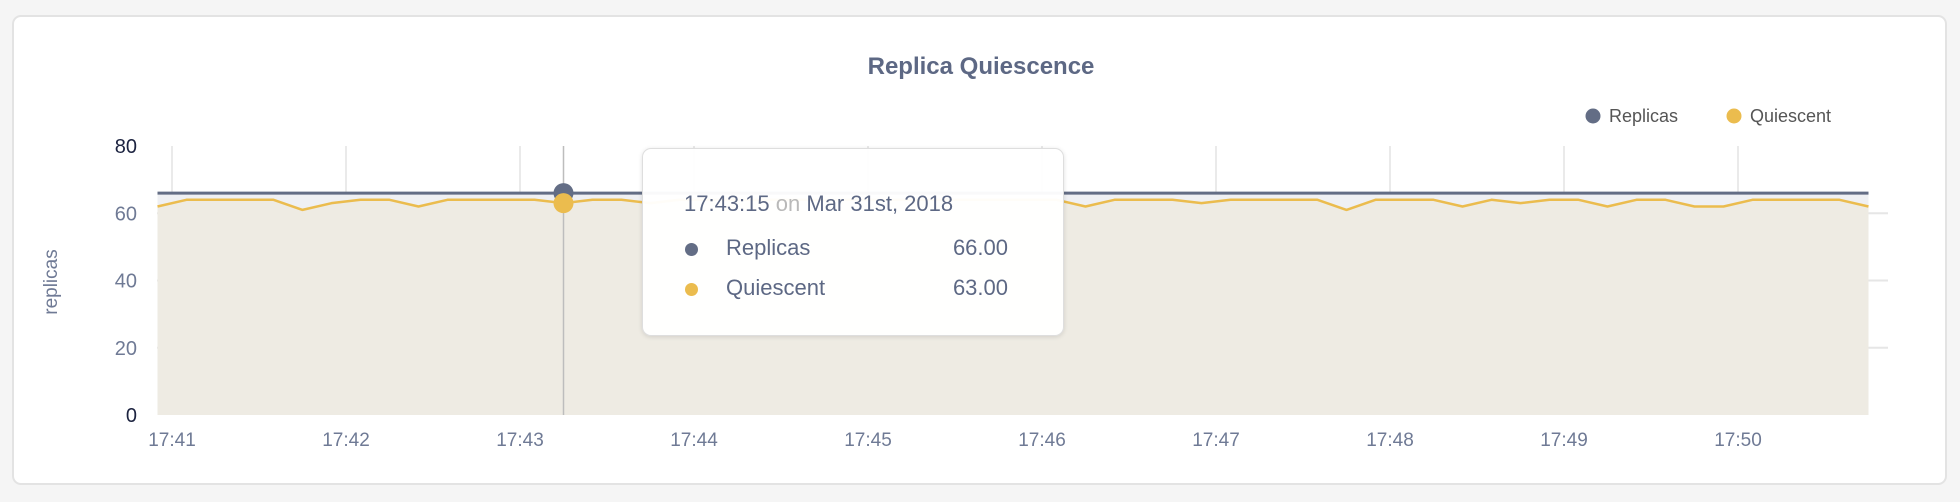 Image resolution: width=1960 pixels, height=502 pixels. Describe the element at coordinates (1734, 116) in the screenshot. I see `legend-quiescent-dot-icon` at that location.